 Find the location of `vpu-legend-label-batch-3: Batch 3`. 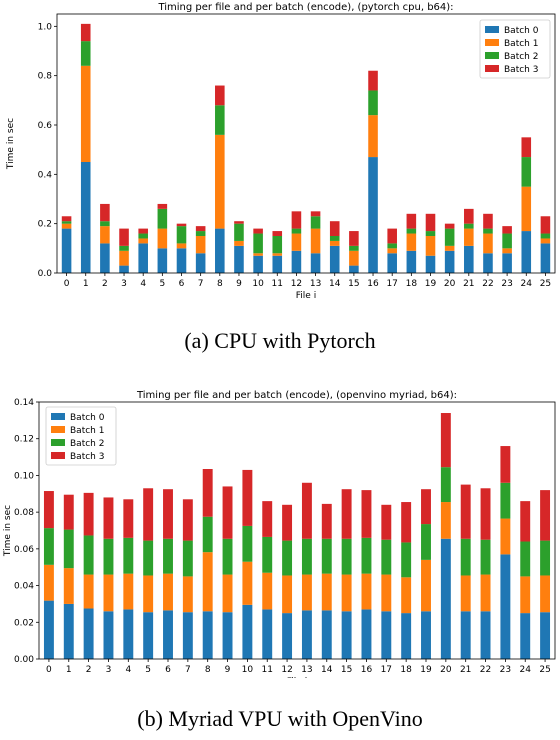

vpu-legend-label-batch-3: Batch 3 is located at coordinates (87, 457).